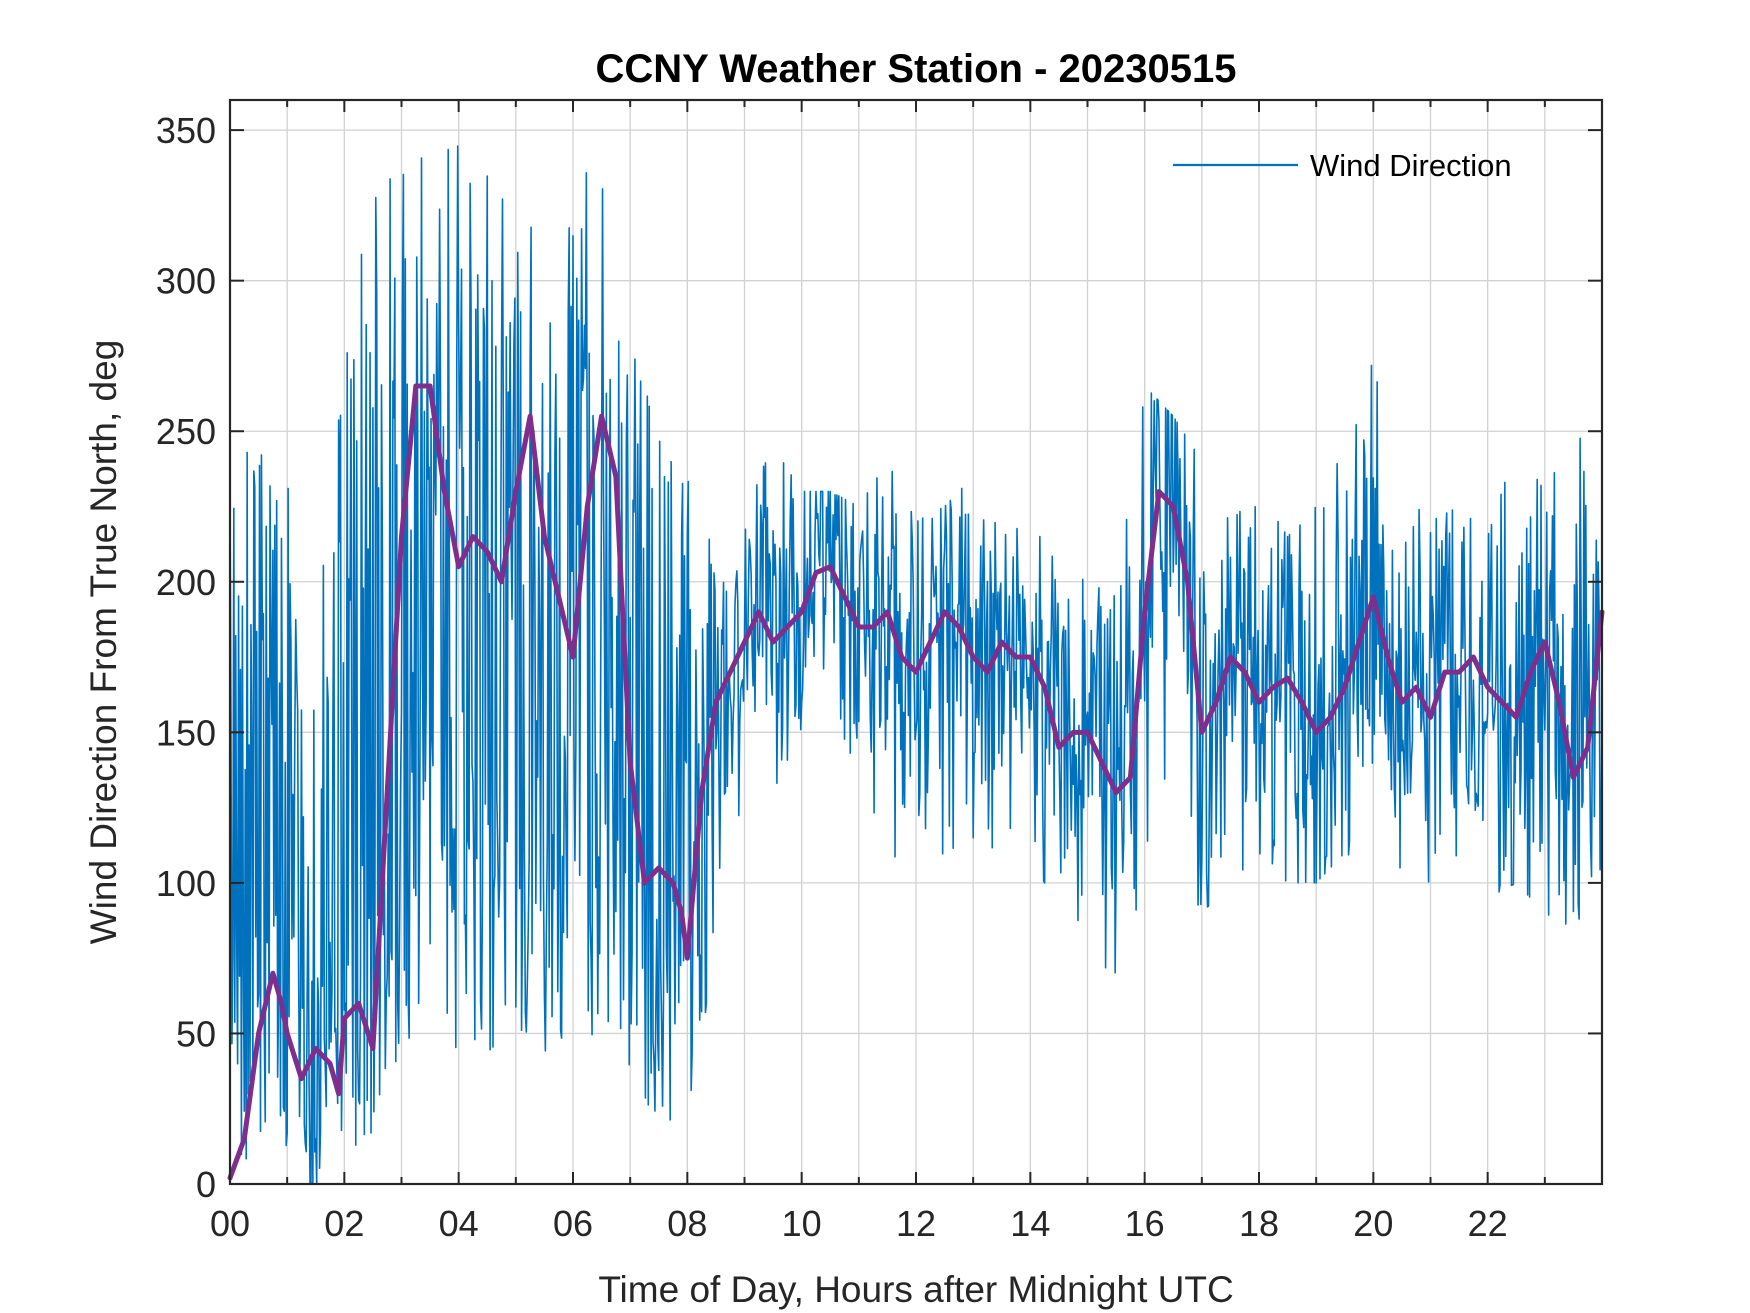 The image size is (1750, 1313). What do you see at coordinates (206, 1184) in the screenshot?
I see `y-tick-label: 0` at bounding box center [206, 1184].